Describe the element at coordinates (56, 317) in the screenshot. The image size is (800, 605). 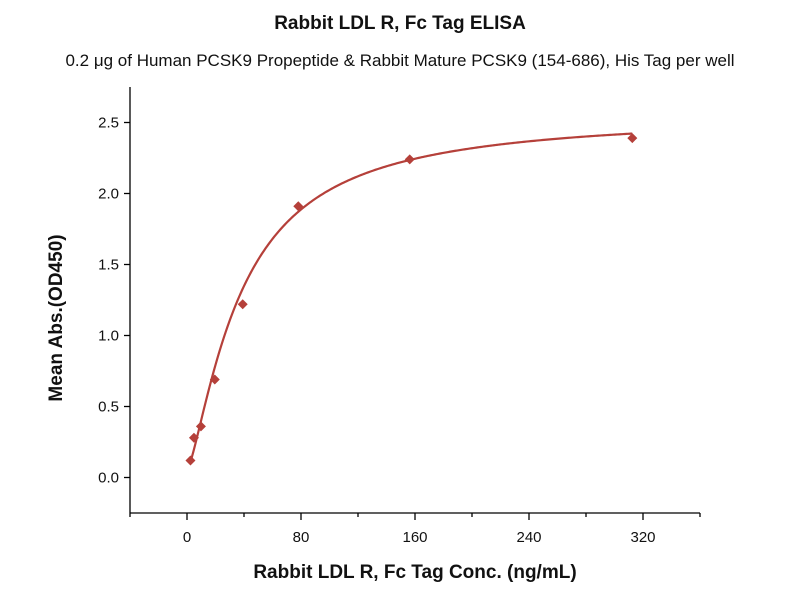
I see `y-axis-label: Mean Abs.(OD450)` at that location.